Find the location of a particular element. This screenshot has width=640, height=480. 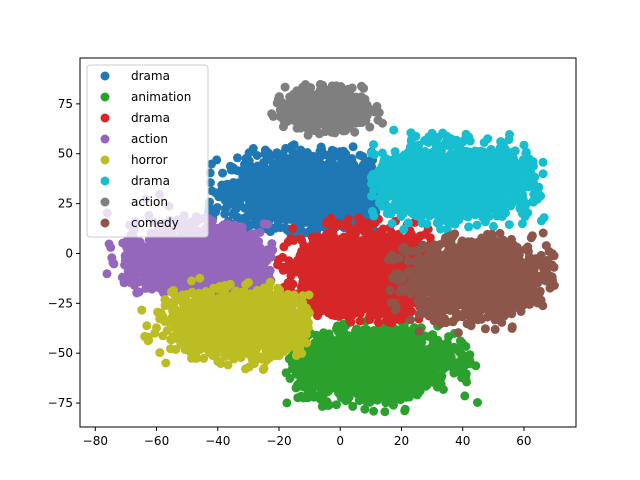

series-0-drama is located at coordinates (293, 189).